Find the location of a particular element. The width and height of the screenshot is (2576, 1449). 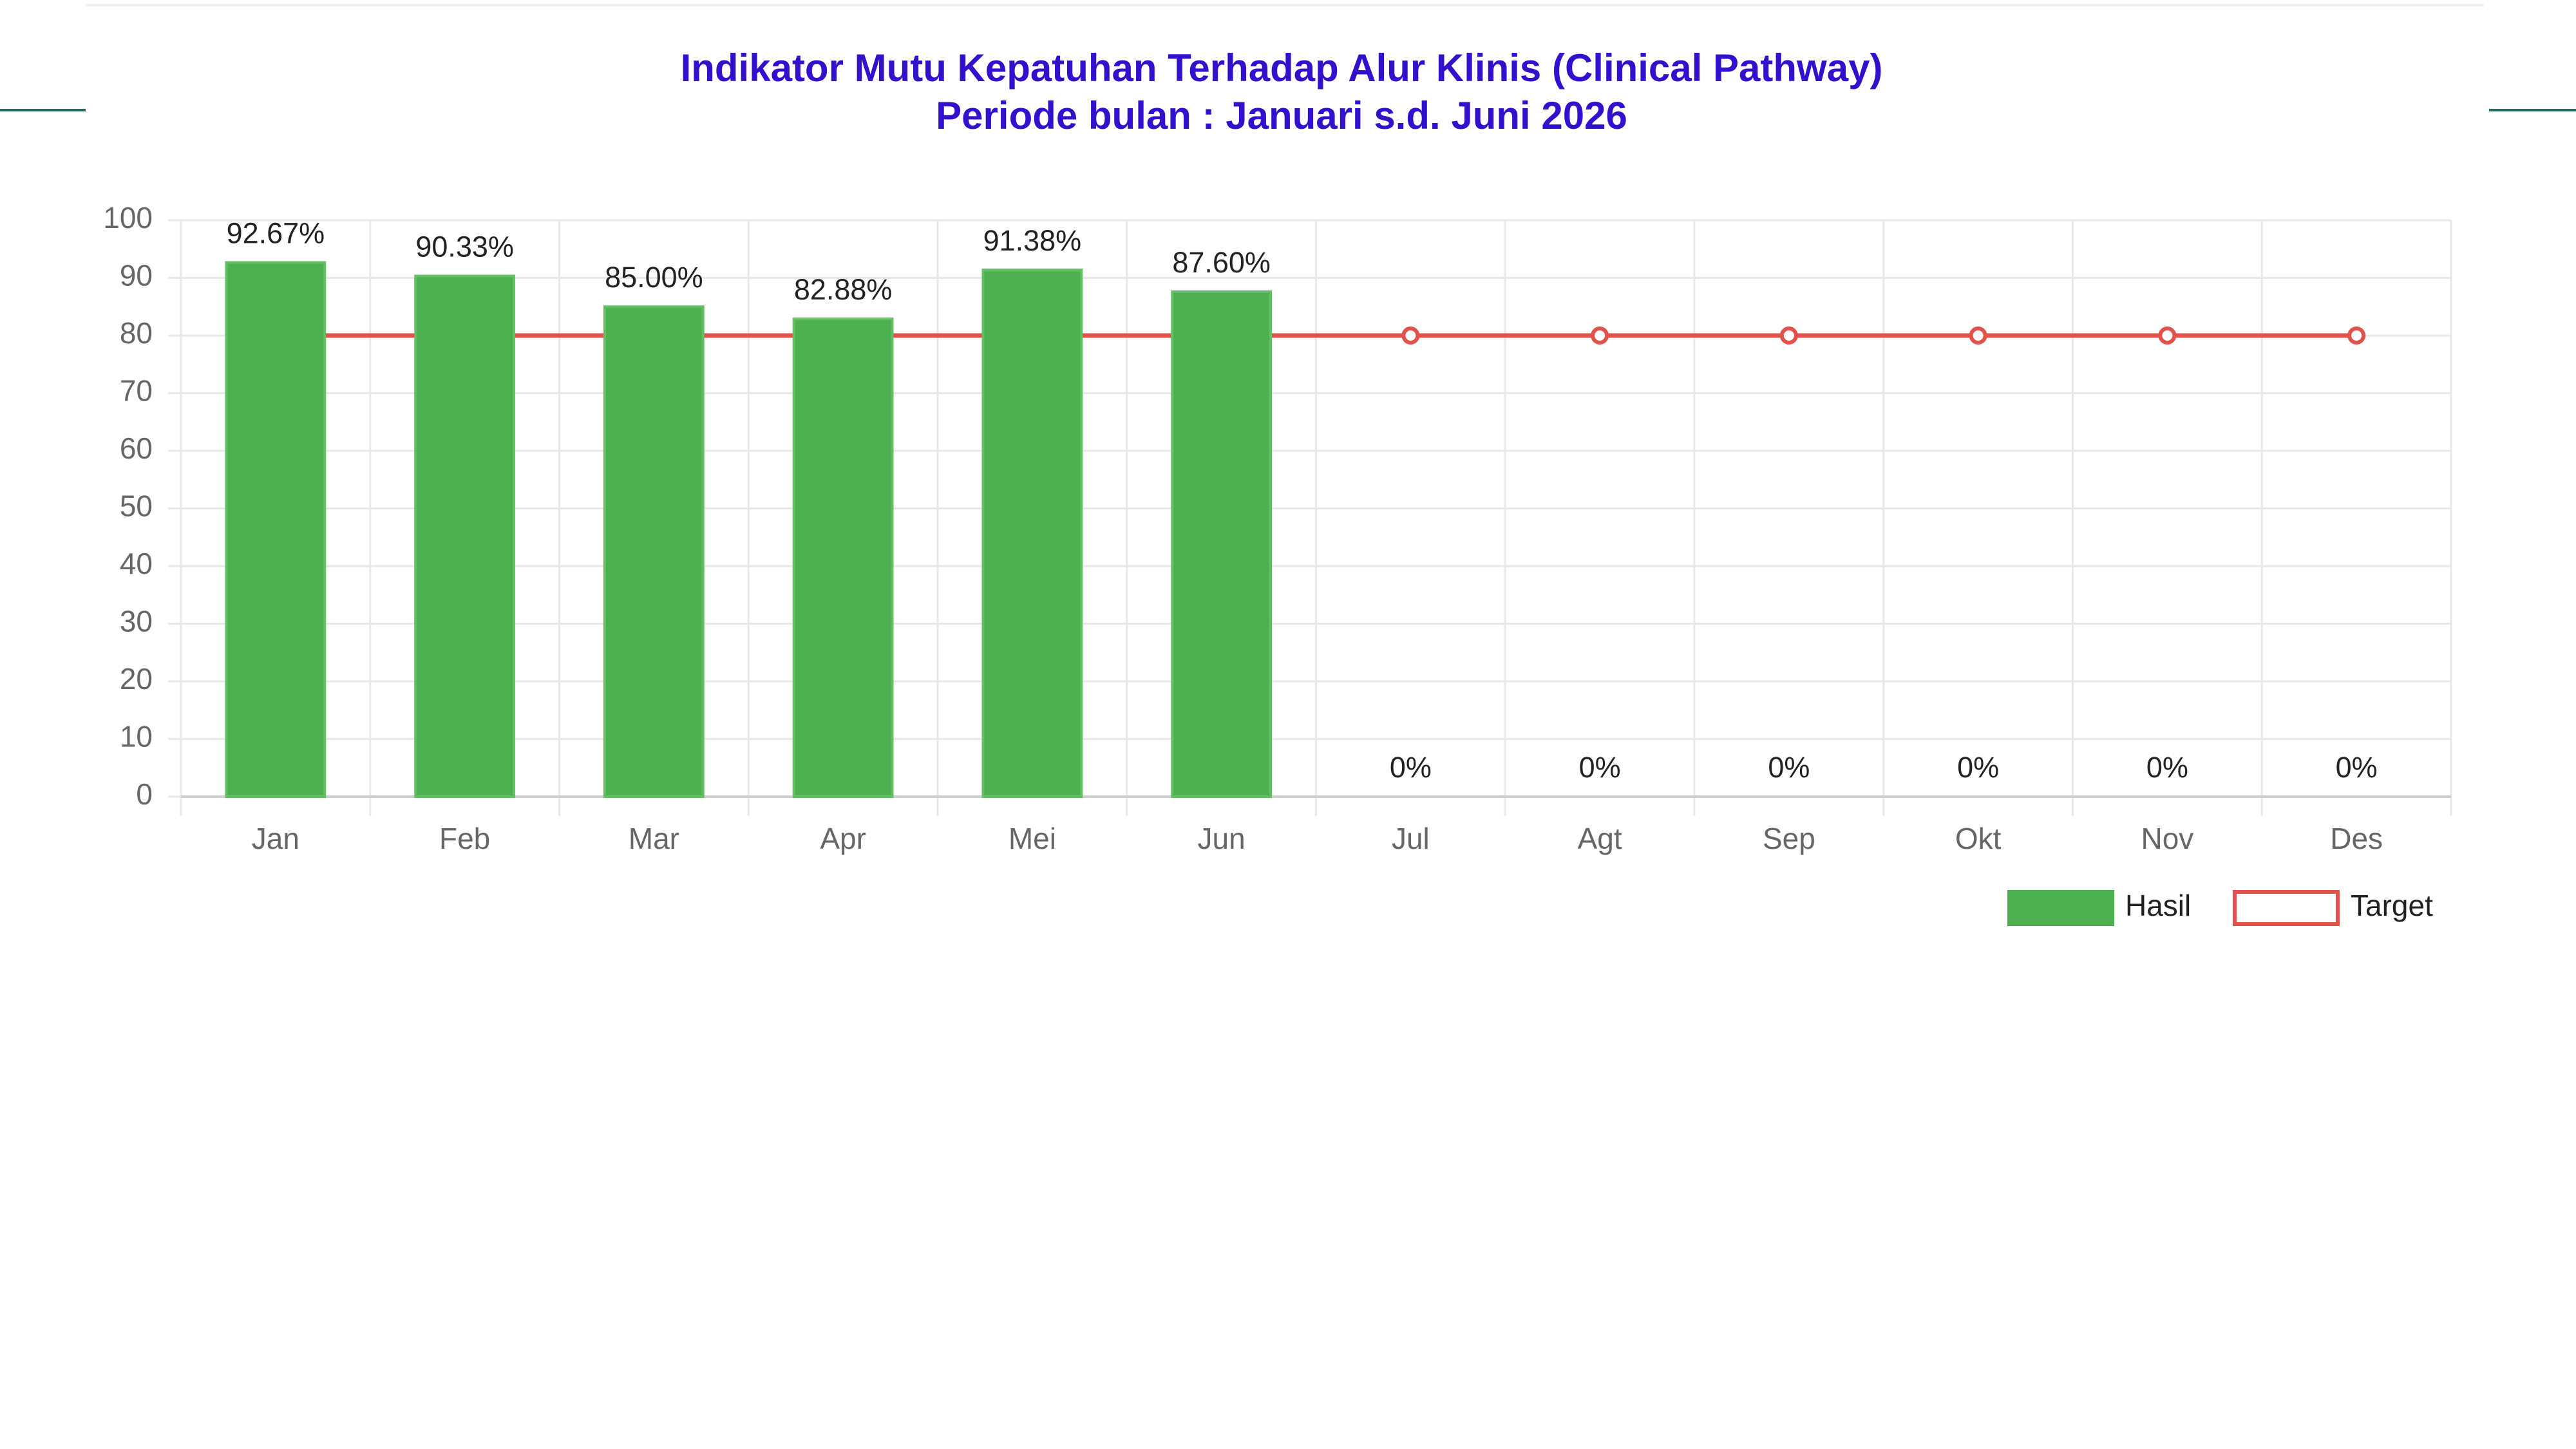

y-tick-label: 40 is located at coordinates (136, 563).